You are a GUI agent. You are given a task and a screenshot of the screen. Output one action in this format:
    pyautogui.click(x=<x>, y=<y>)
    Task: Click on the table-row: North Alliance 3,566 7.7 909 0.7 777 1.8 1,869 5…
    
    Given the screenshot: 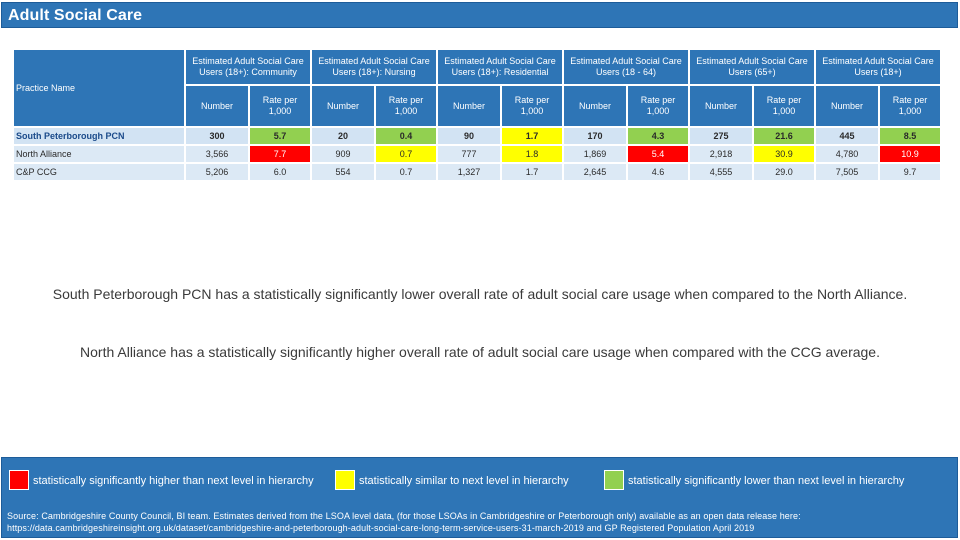 What is the action you would take?
    pyautogui.click(x=477, y=154)
    